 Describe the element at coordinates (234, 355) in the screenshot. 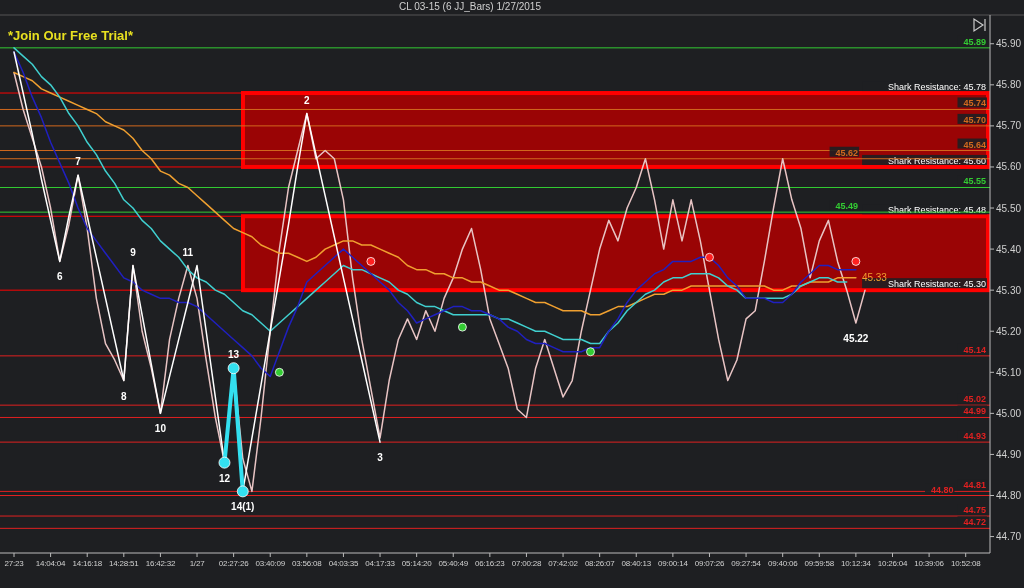

I see `annotation: 13` at that location.